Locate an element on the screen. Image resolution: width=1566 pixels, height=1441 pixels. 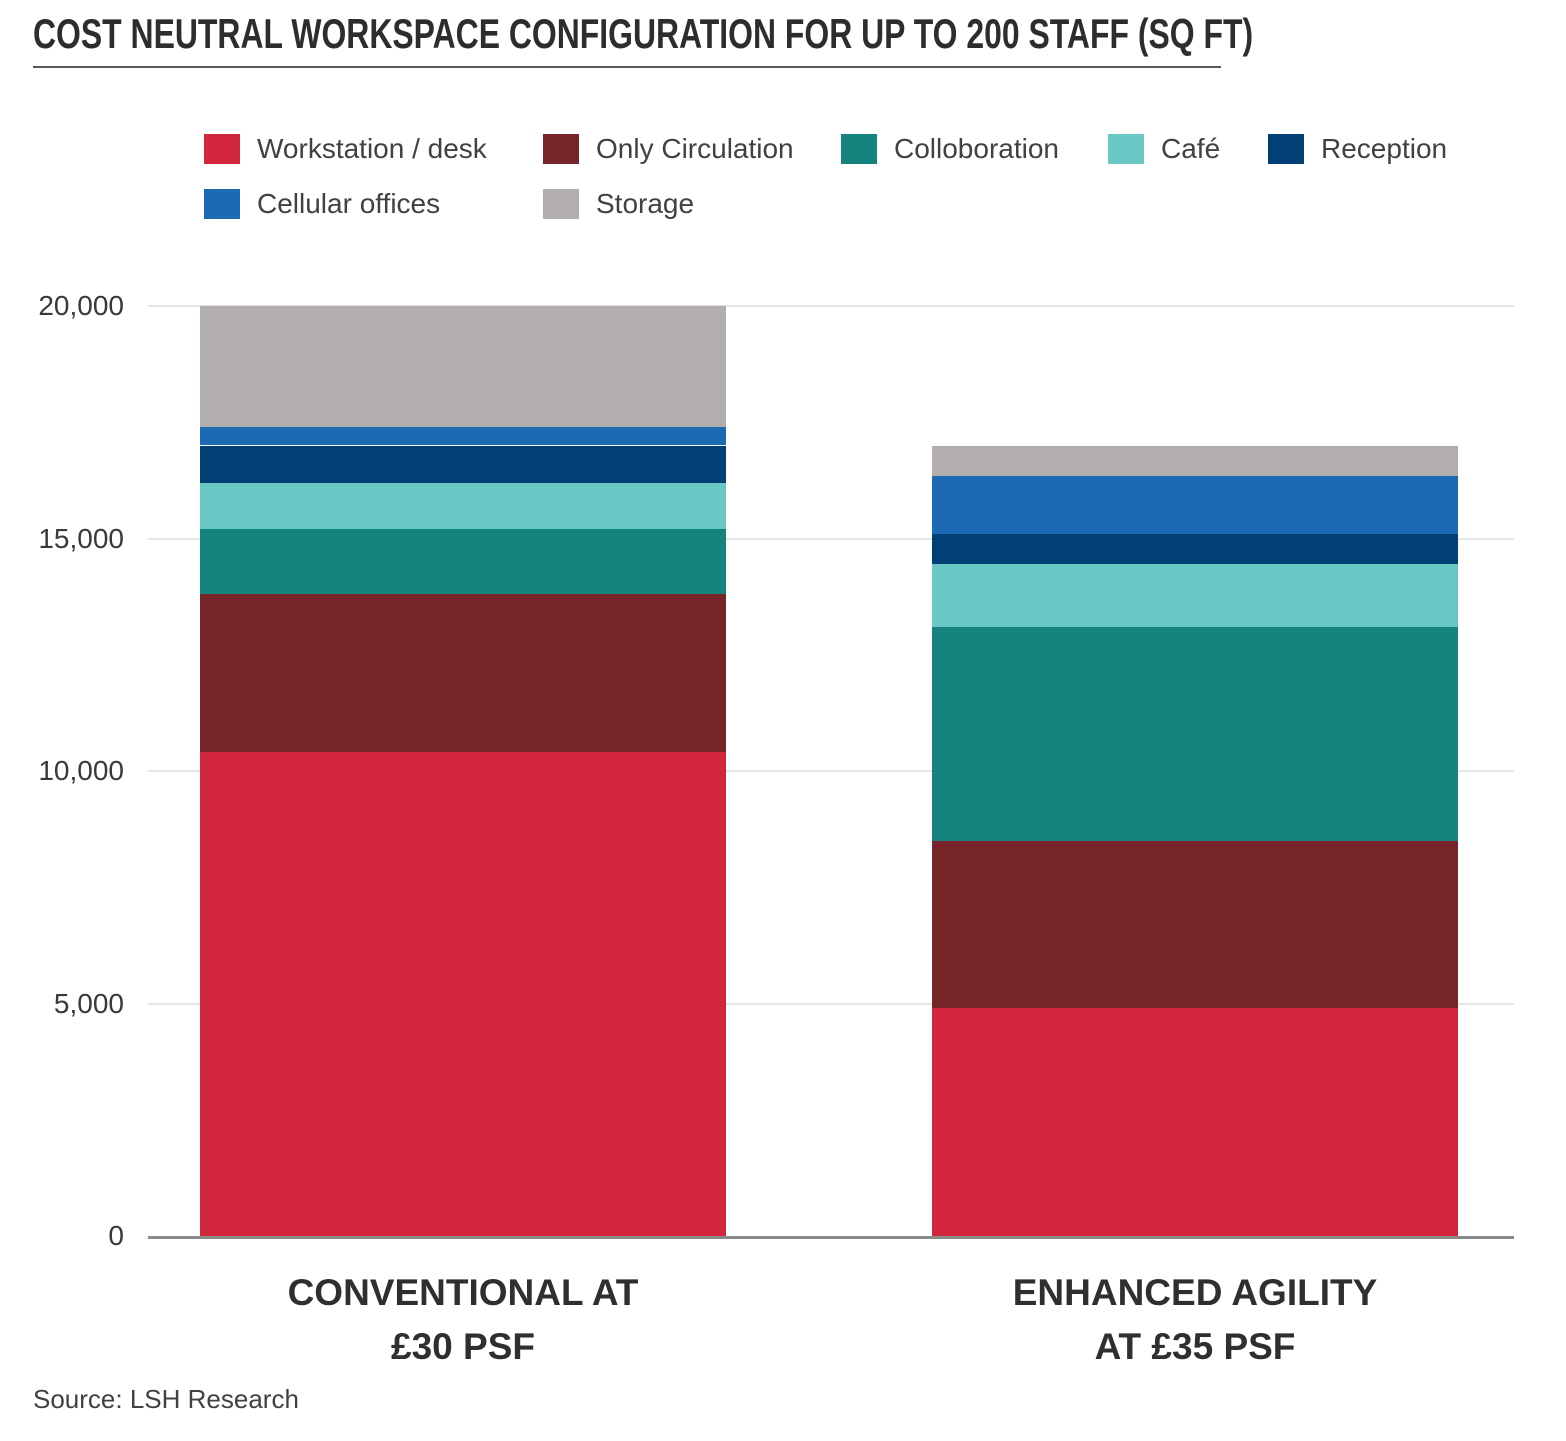
legend-item-caf: Café is located at coordinates (1164, 149).